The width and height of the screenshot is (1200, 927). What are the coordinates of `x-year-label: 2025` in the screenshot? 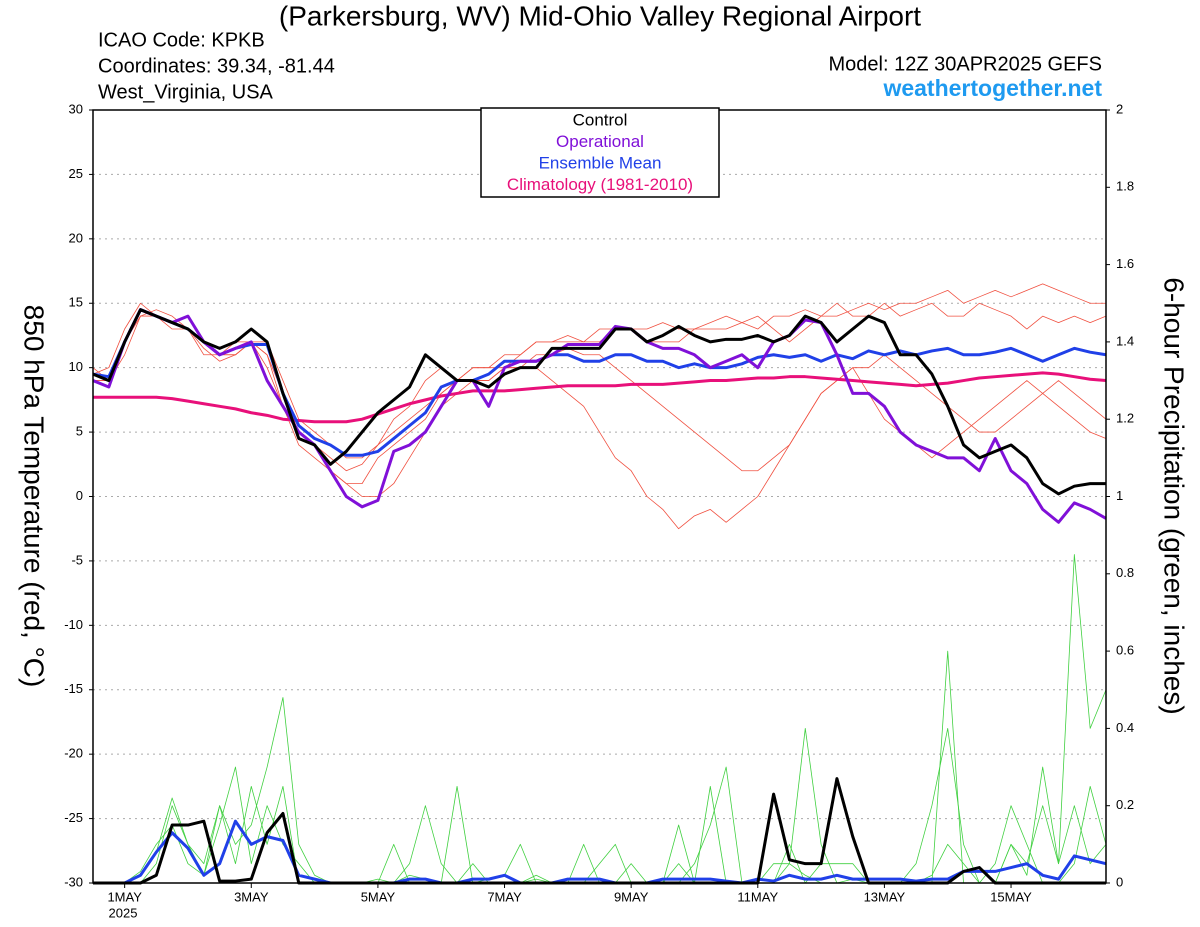 It's located at (123, 912).